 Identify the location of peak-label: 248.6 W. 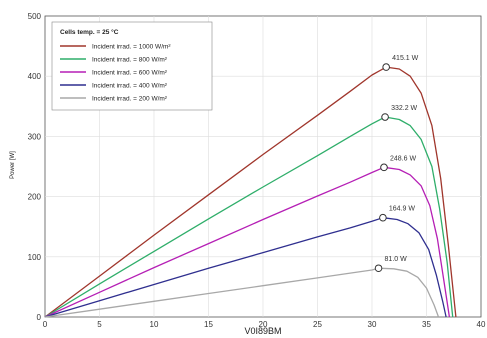
(403, 158).